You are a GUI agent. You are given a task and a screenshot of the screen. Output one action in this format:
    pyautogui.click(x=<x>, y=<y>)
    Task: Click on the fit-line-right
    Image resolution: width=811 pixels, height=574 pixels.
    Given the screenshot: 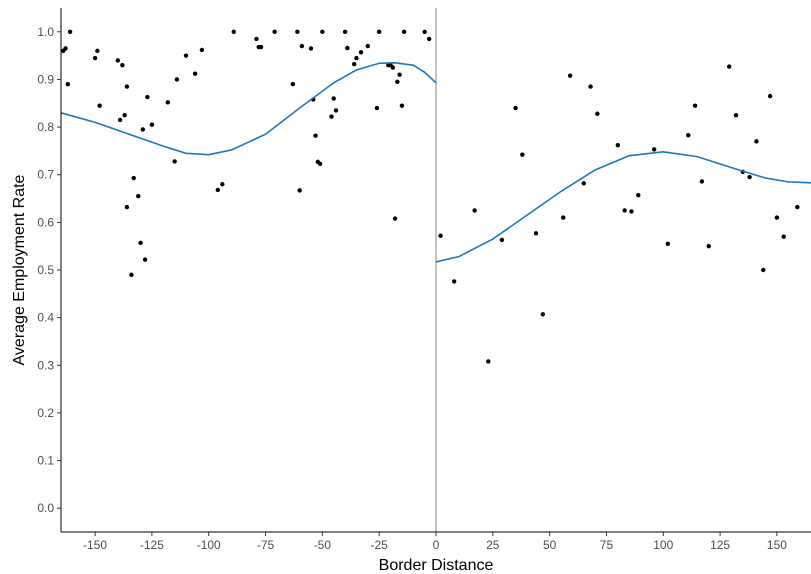 What is the action you would take?
    pyautogui.click(x=623, y=207)
    